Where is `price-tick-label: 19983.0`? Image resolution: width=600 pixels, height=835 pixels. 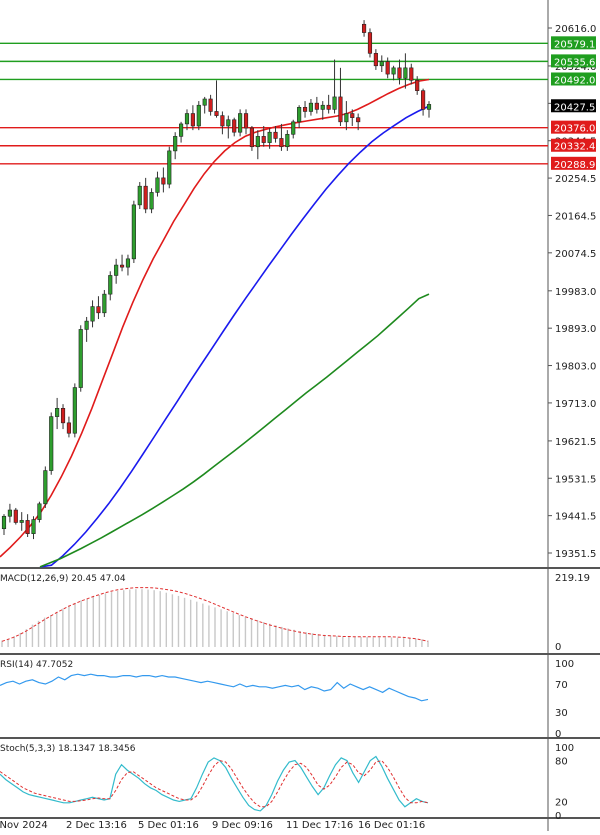 price-tick-label: 19983.0 is located at coordinates (575, 292).